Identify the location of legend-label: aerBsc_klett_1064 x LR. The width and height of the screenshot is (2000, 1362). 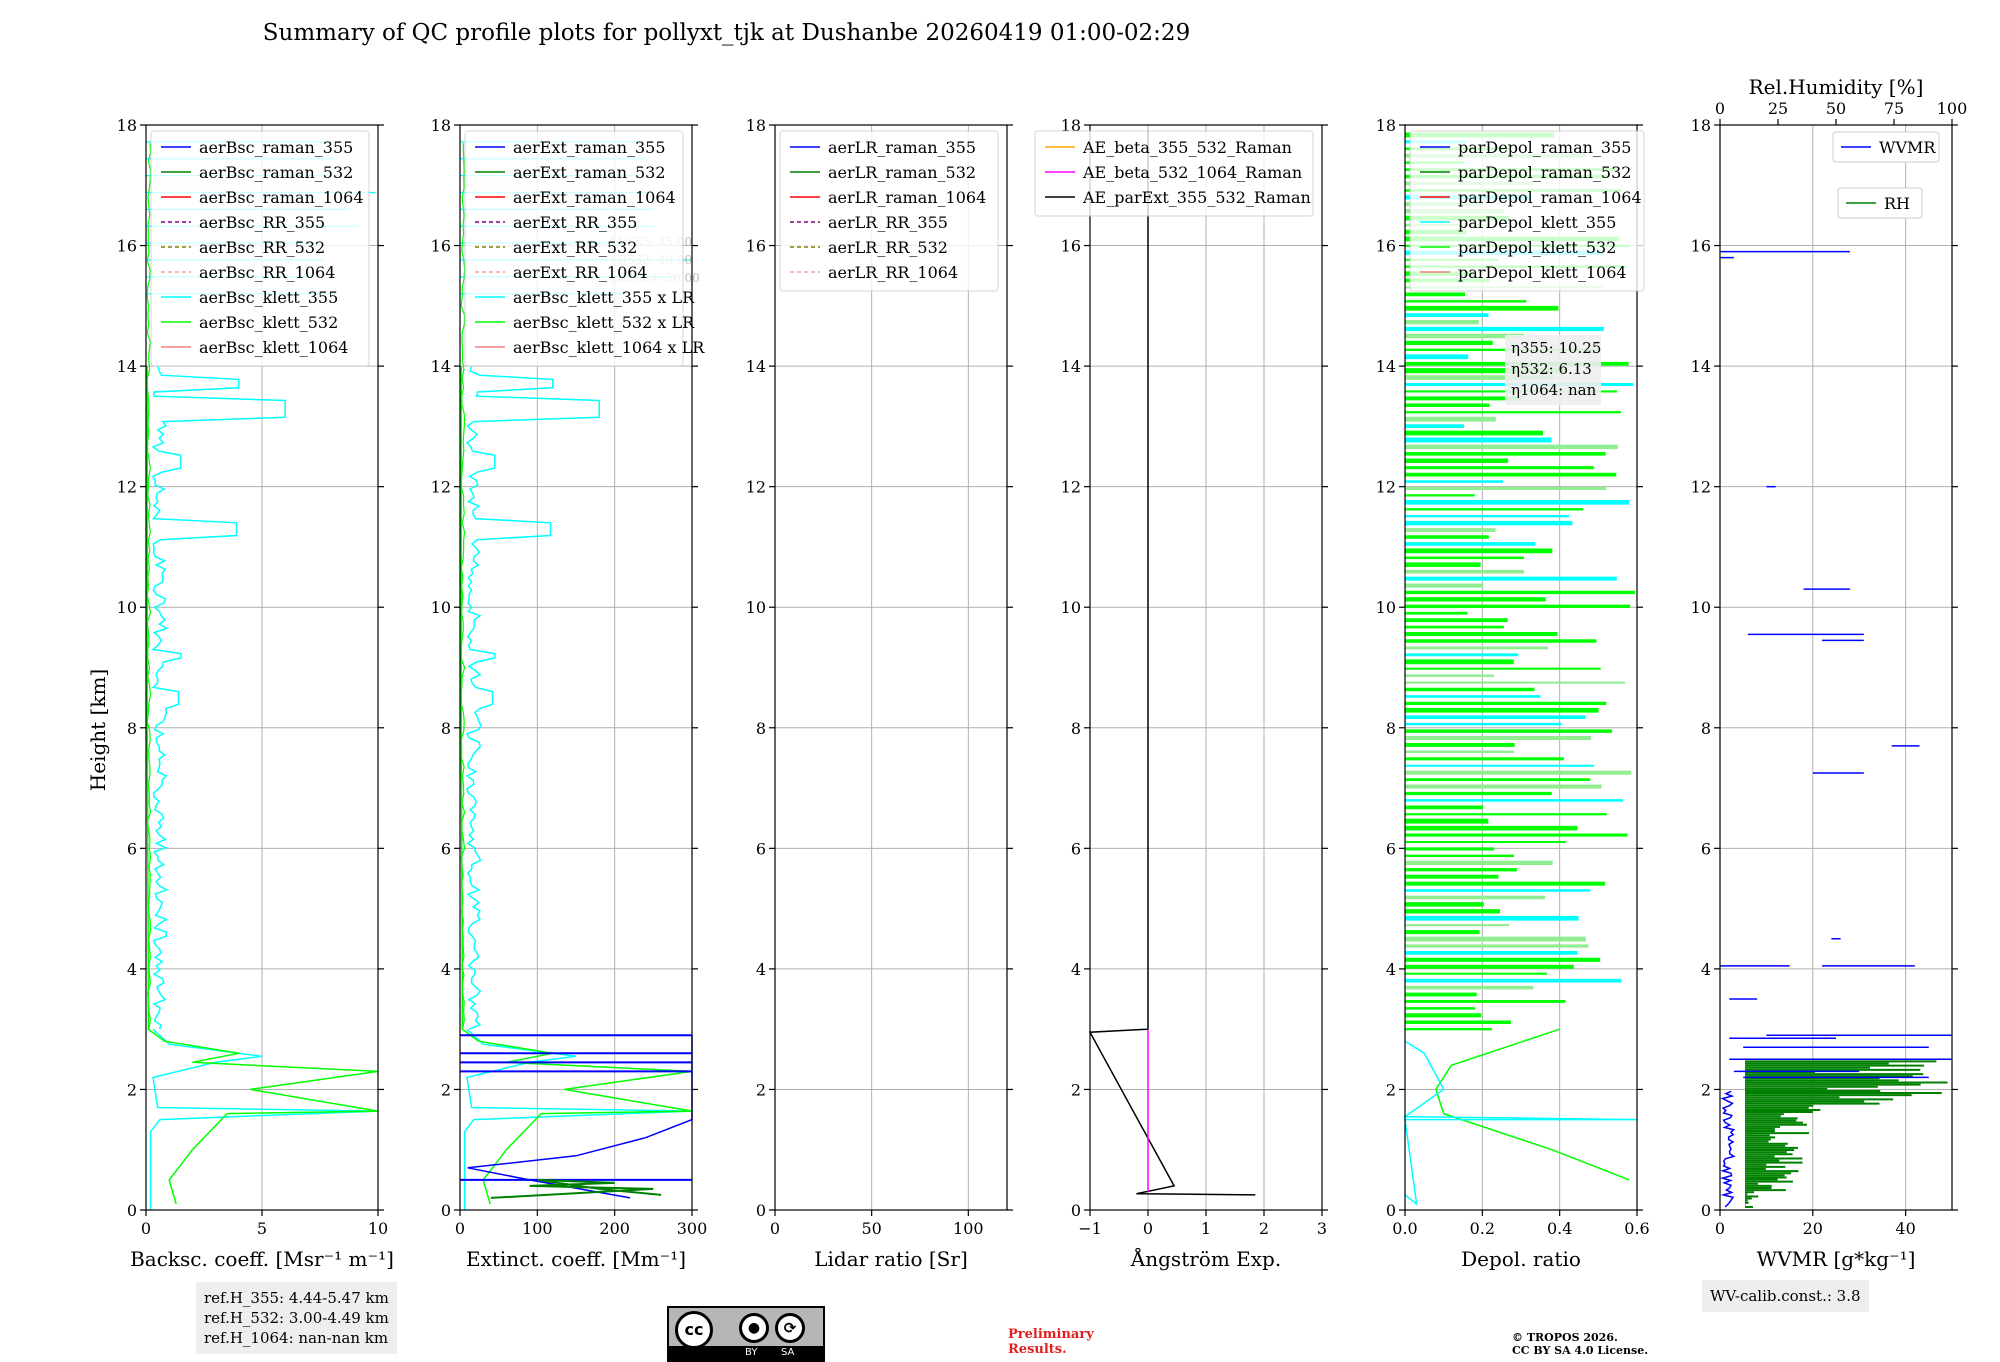
(609, 347).